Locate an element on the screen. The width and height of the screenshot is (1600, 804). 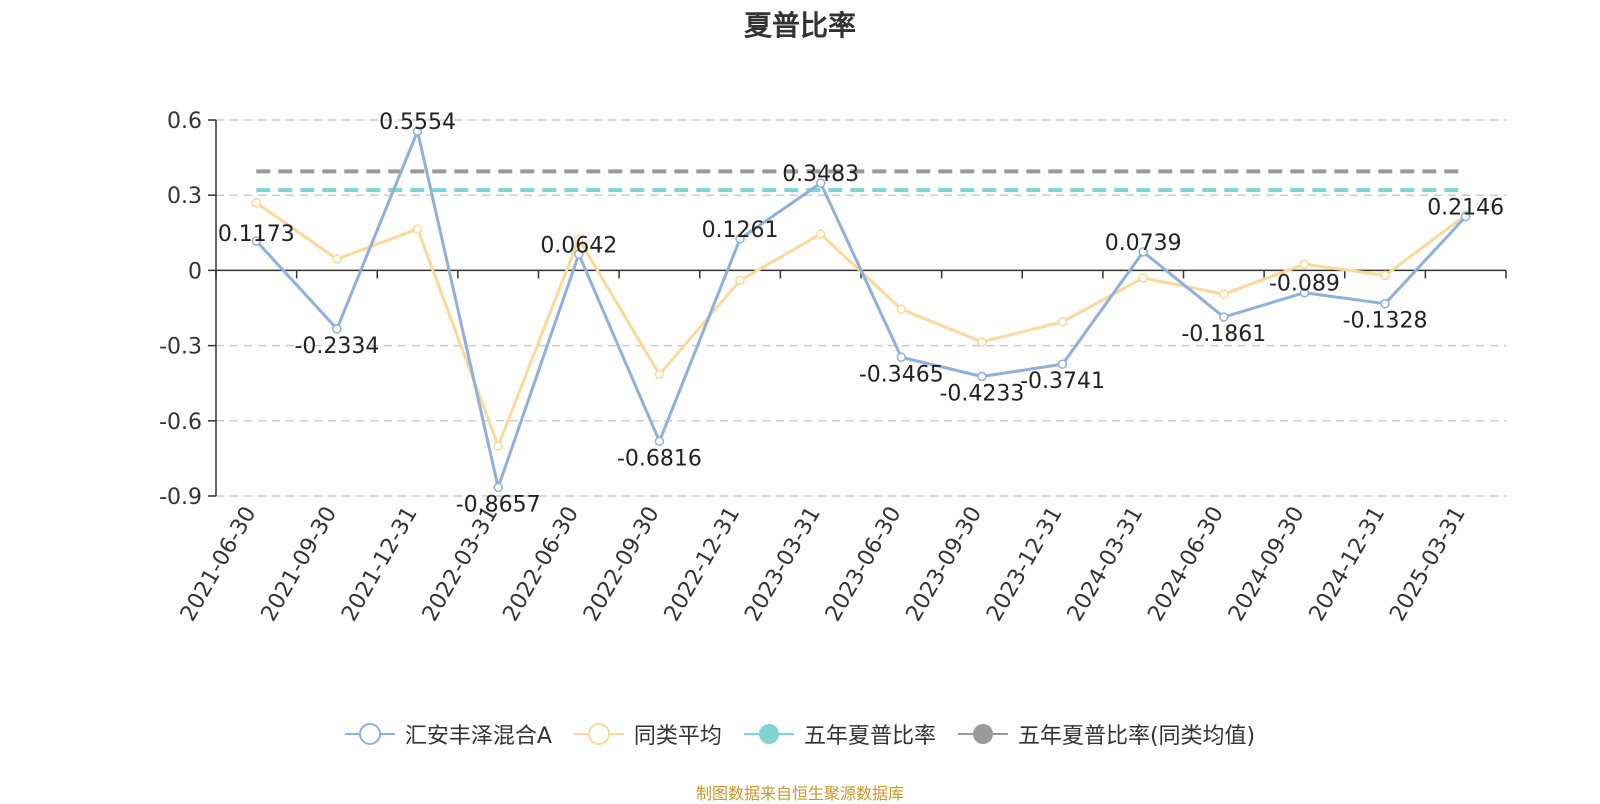
x-tick-label: 2024-12-31 is located at coordinates (1348, 564).